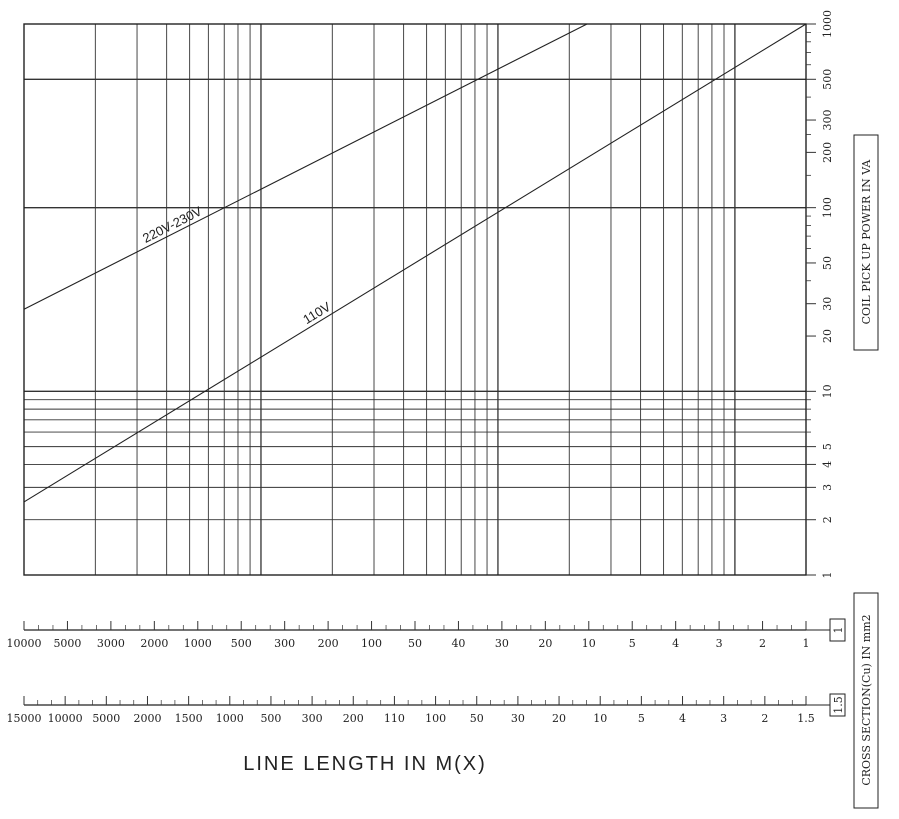  I want to click on scale-tick-label: 15000, so click(24, 718).